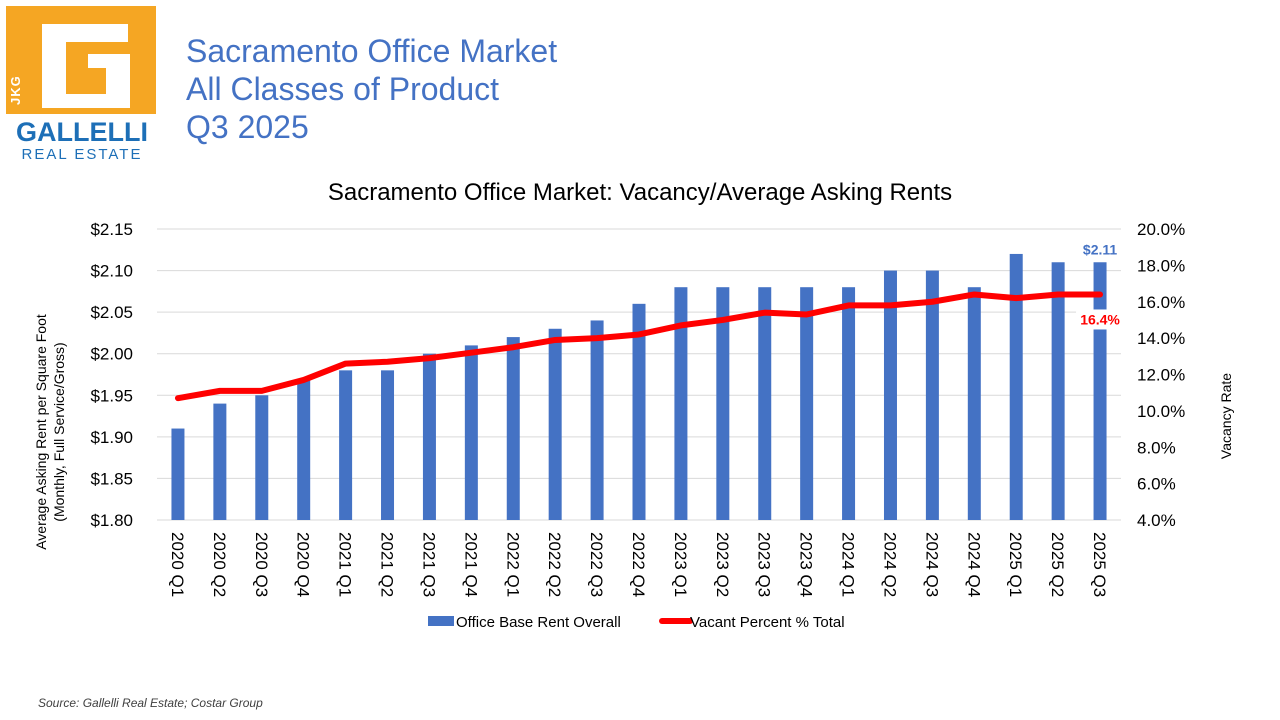  I want to click on y2-tick-label: 14.0%, so click(1161, 338).